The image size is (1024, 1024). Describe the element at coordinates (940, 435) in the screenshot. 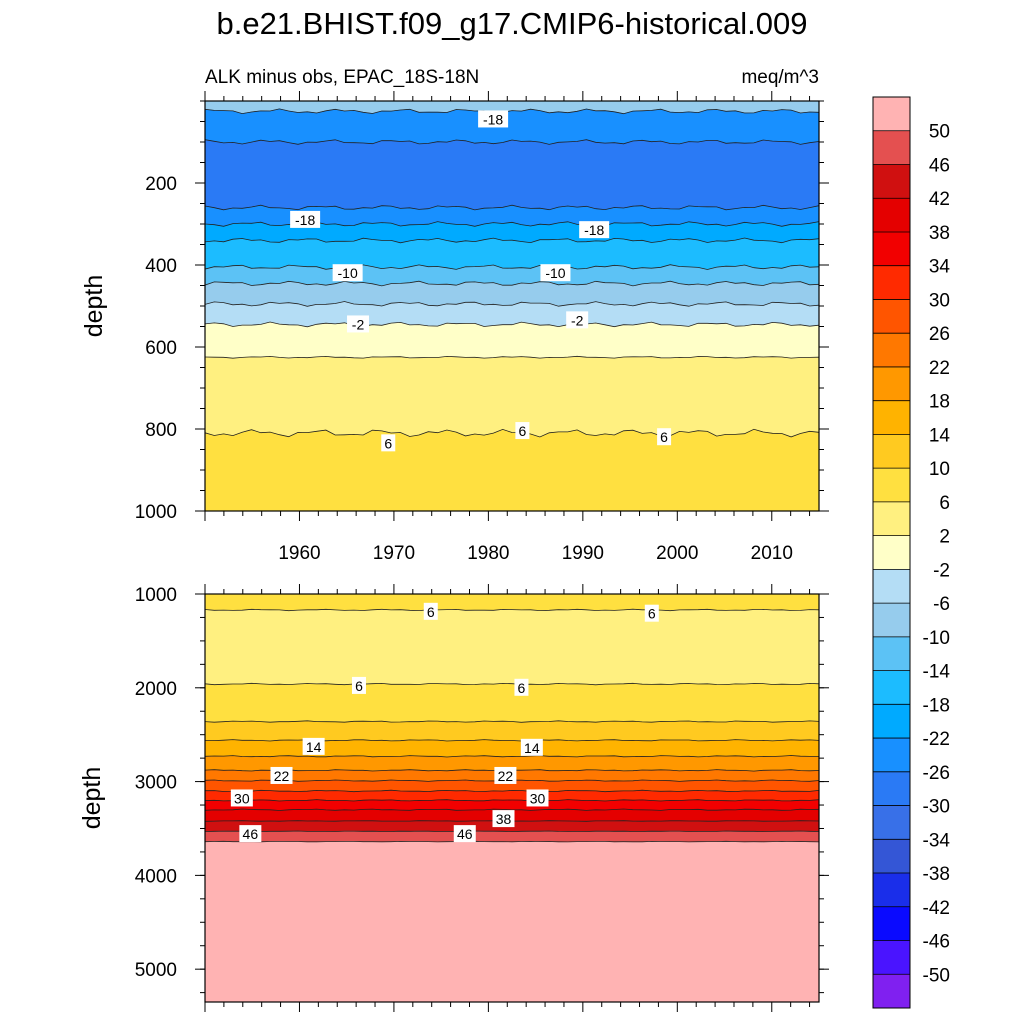

I see `colorbar-label: 14` at that location.